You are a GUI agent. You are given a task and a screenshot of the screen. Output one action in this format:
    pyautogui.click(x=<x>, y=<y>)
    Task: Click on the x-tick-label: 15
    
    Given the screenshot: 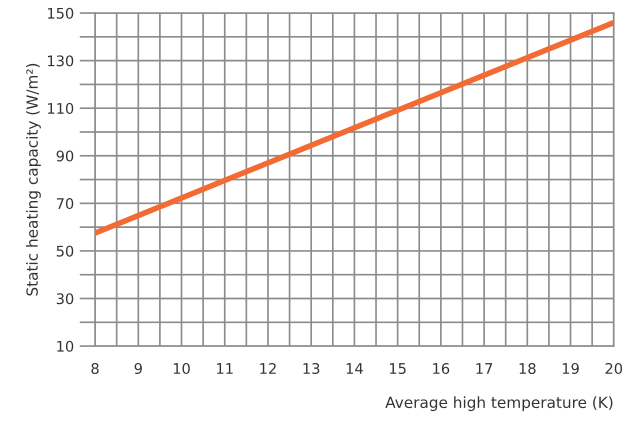 What is the action you would take?
    pyautogui.click(x=398, y=368)
    